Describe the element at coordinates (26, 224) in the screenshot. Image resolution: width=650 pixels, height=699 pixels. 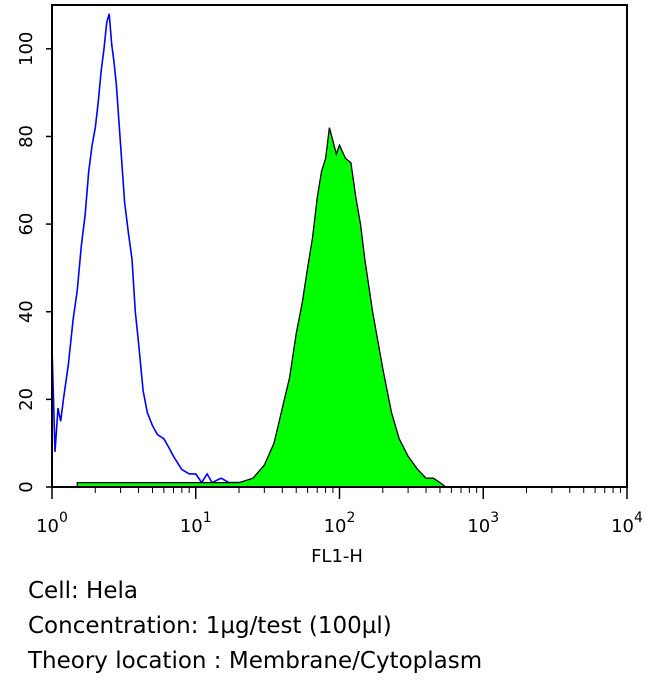
I see `y-tick-label: 60` at that location.